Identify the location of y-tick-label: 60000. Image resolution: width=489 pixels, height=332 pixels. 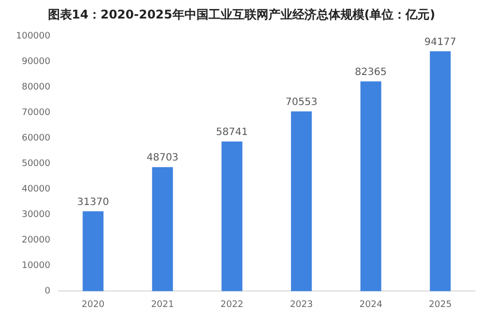
(36, 139).